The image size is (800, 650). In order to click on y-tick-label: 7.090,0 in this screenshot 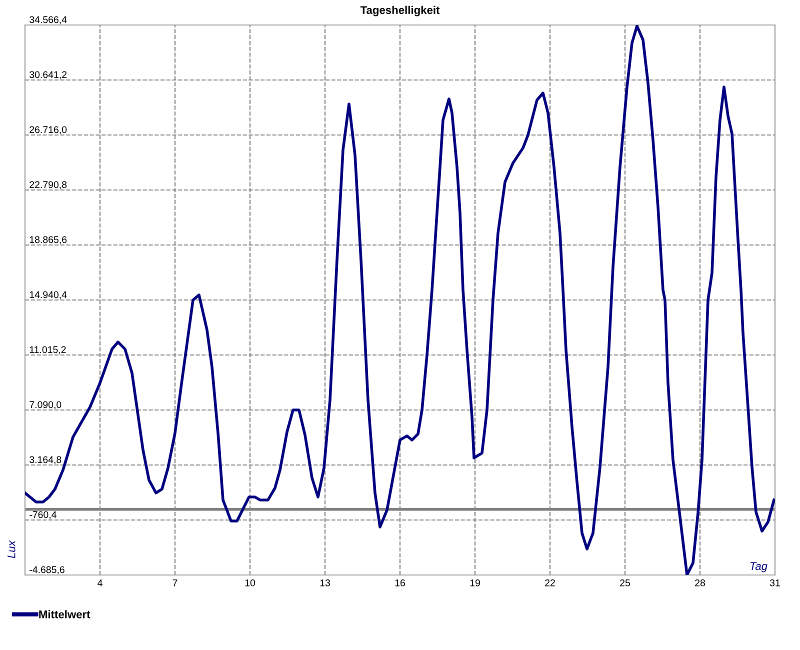, I will do `click(46, 405)`.